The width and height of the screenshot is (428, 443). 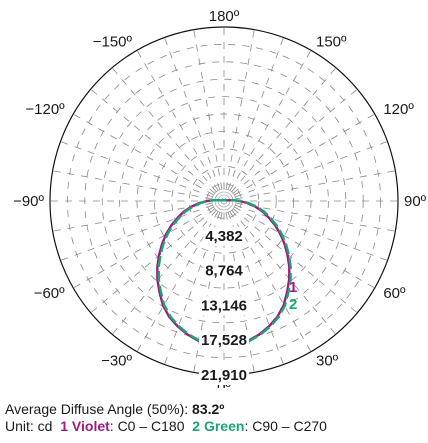 I want to click on angle-label: 60º, so click(x=394, y=293).